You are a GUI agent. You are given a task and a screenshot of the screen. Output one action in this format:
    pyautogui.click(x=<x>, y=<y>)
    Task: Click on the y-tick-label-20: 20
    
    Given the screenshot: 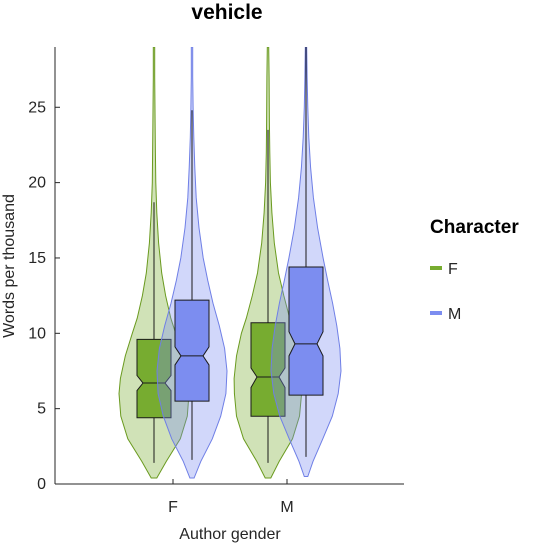 What is the action you would take?
    pyautogui.click(x=37, y=183)
    